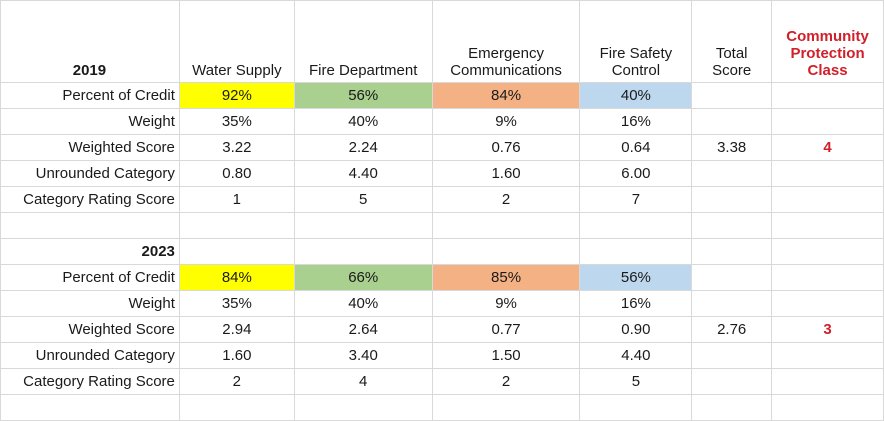  What do you see at coordinates (827, 41) in the screenshot?
I see `header-community-protection-class: Community Protection Class` at bounding box center [827, 41].